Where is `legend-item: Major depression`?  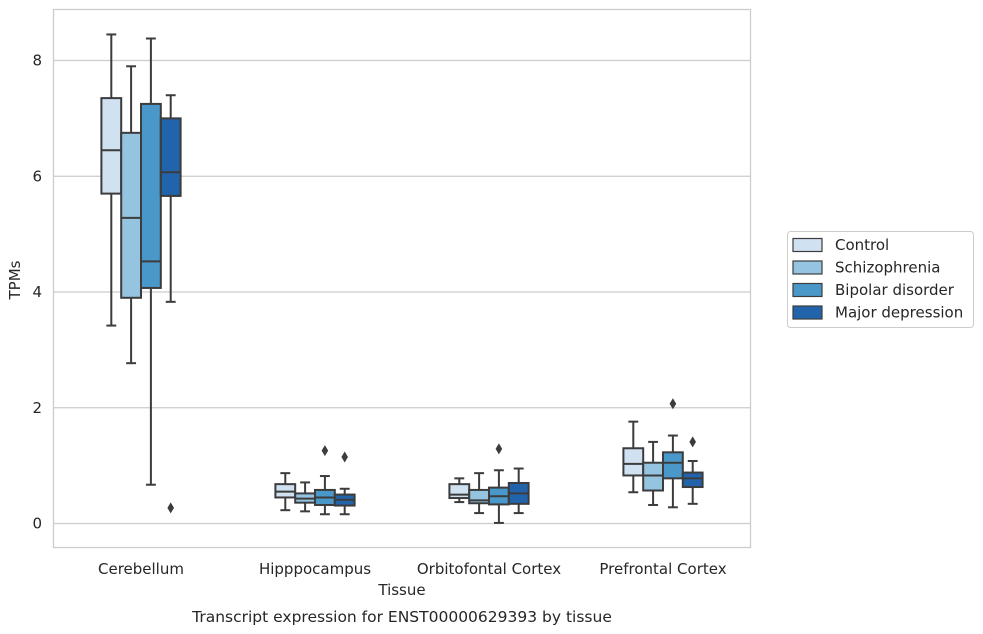 legend-item: Major depression is located at coordinates (877, 313).